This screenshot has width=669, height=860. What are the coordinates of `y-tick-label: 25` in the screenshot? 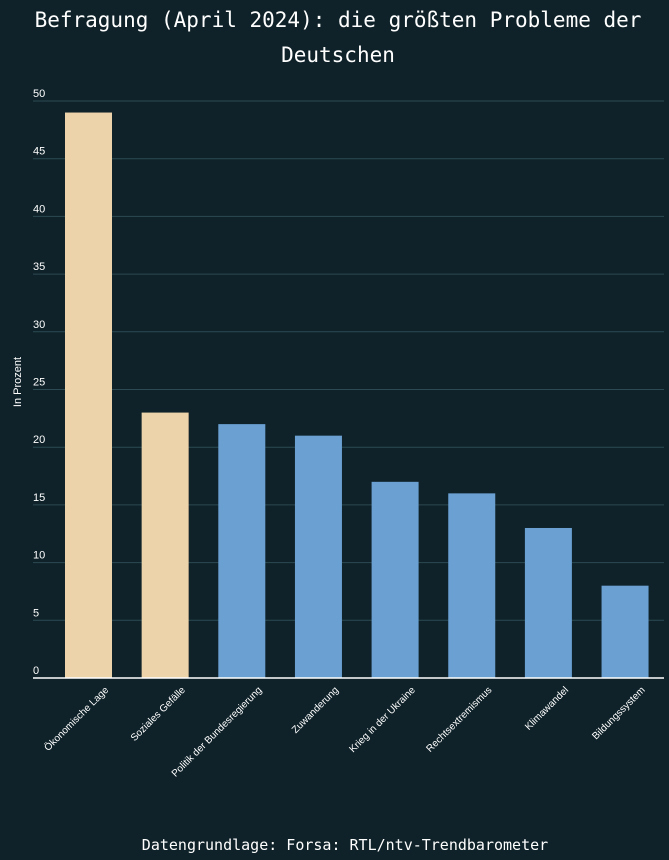 It's located at (39, 383).